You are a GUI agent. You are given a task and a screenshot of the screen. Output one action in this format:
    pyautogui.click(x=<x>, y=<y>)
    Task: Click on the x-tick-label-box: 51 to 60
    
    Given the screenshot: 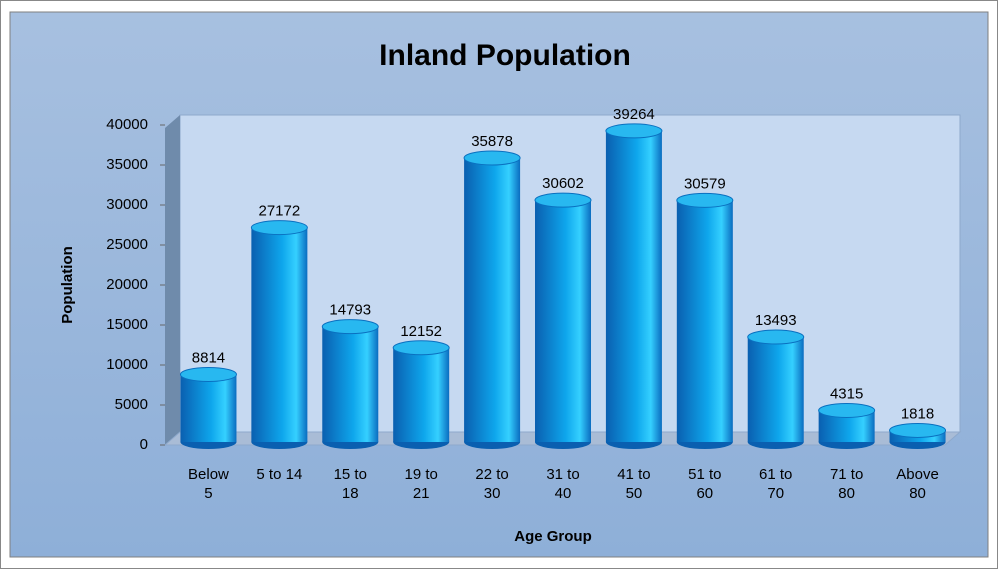 What is the action you would take?
    pyautogui.click(x=705, y=484)
    